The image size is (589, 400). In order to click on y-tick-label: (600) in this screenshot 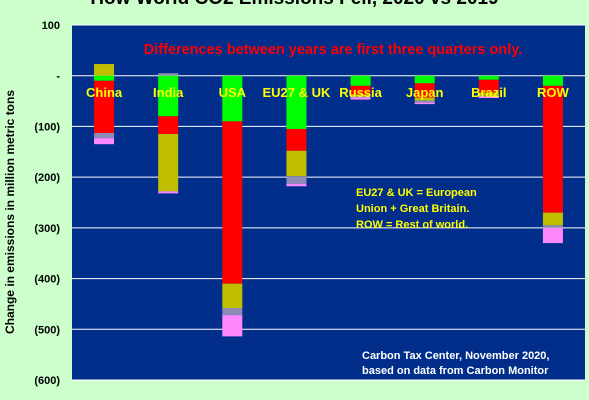, I will do `click(47, 381)`.